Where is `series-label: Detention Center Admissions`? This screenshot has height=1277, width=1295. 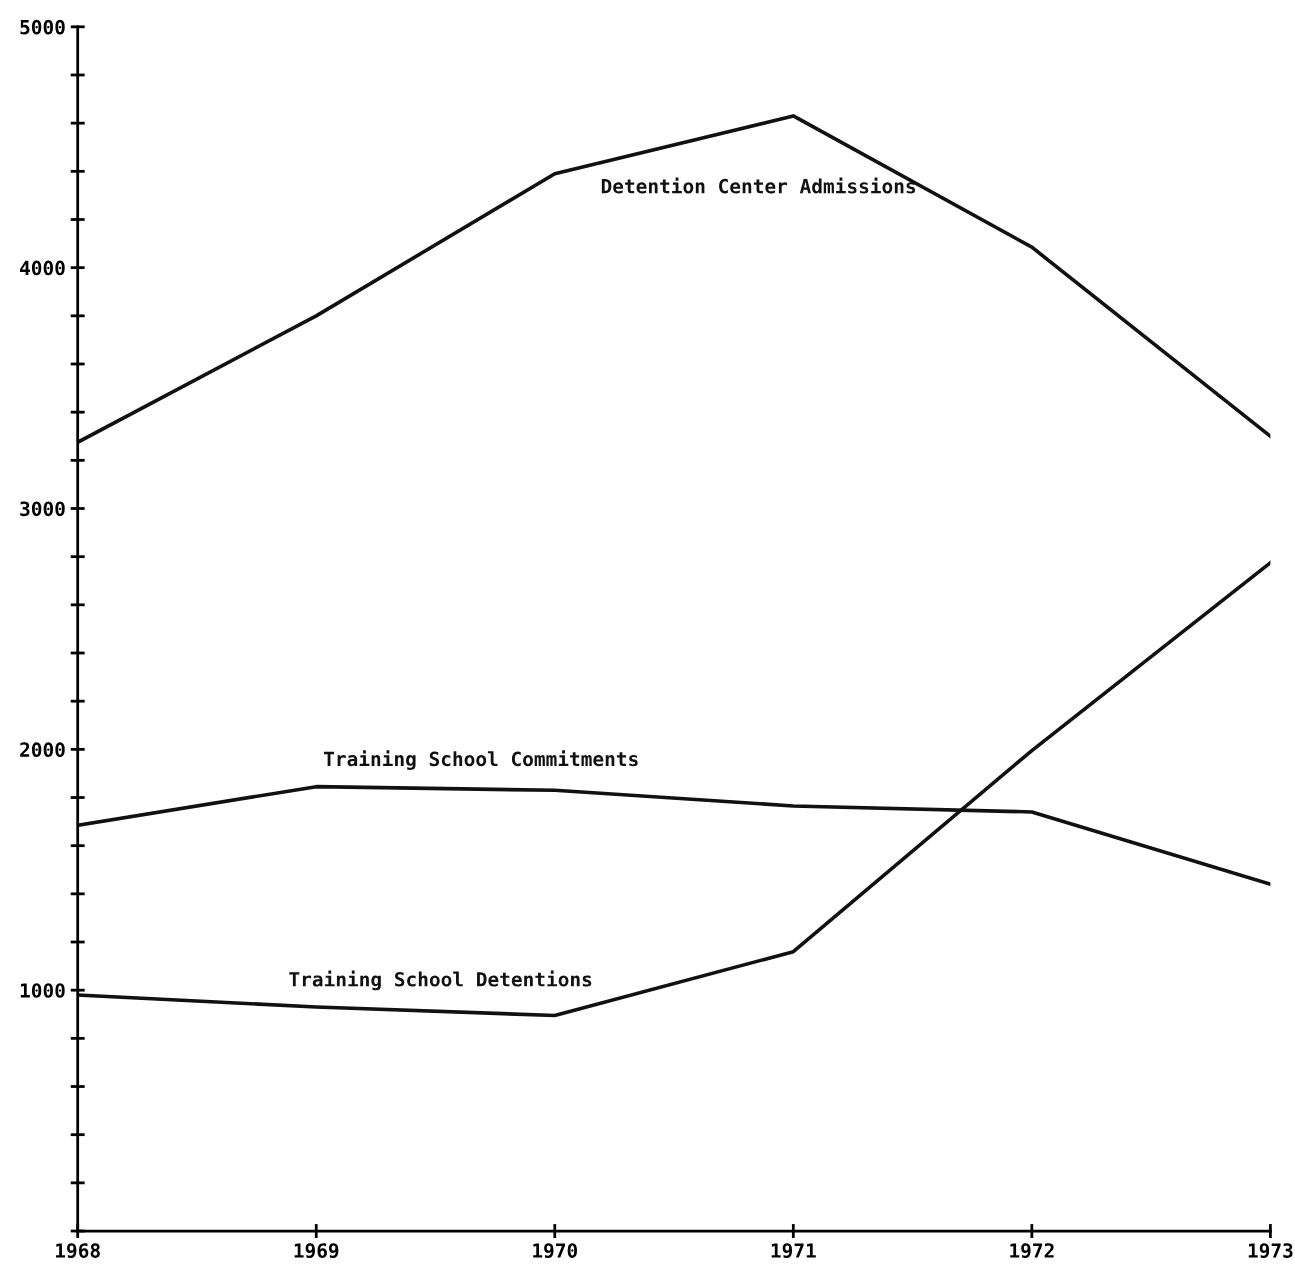 series-label: Detention Center Admissions is located at coordinates (758, 185).